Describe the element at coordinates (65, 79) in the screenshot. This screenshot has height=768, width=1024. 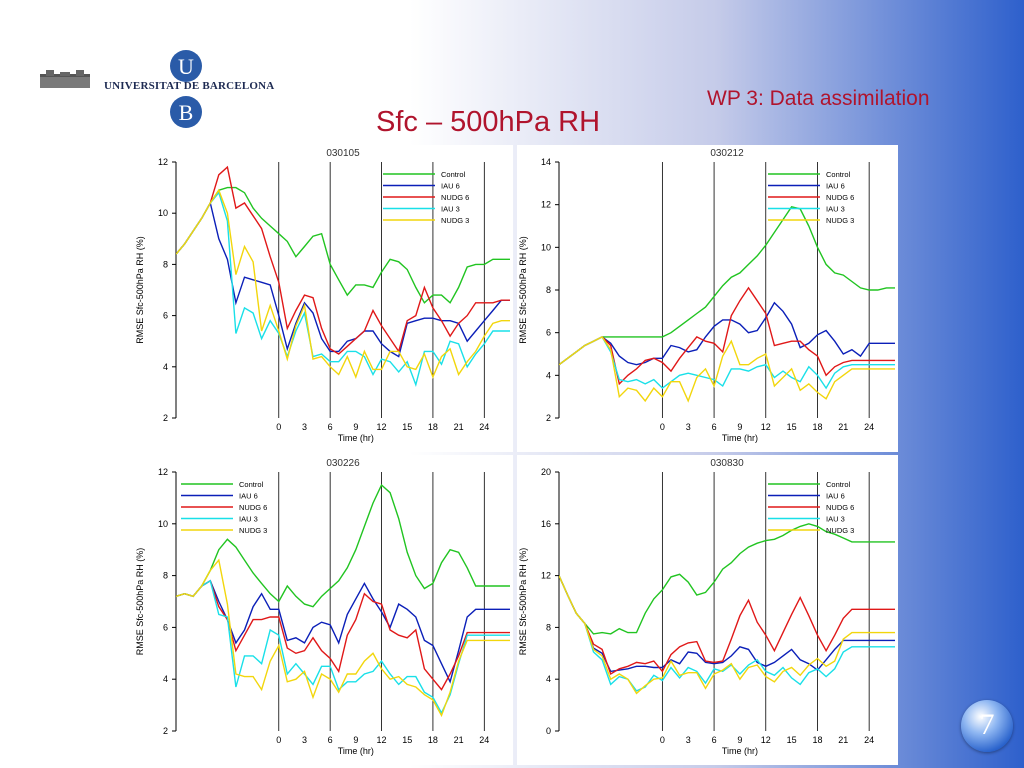
I see `building-icon` at that location.